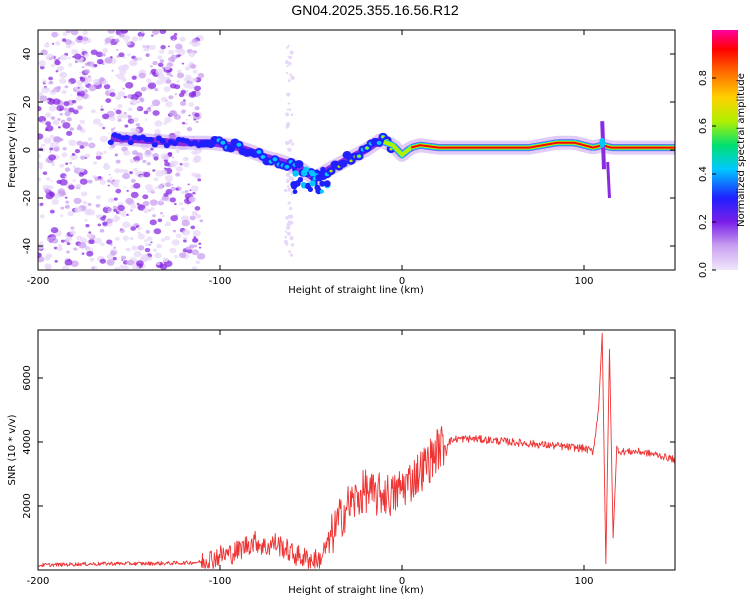  I want to click on snr-x-tick-label: -100, so click(220, 581).